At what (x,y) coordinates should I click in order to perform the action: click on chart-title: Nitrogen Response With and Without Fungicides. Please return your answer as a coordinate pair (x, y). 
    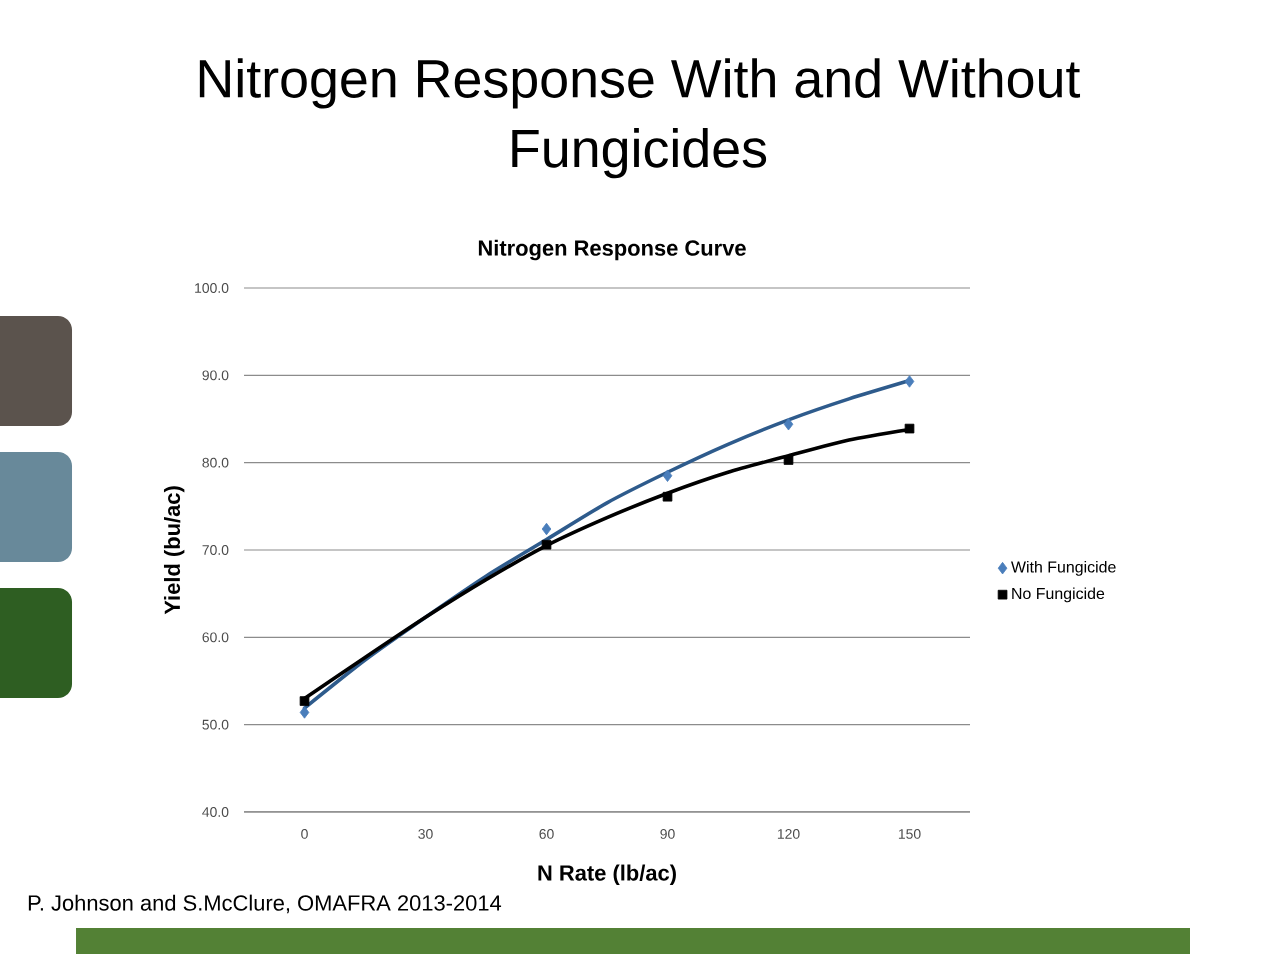
    Looking at the image, I should click on (640, 118).